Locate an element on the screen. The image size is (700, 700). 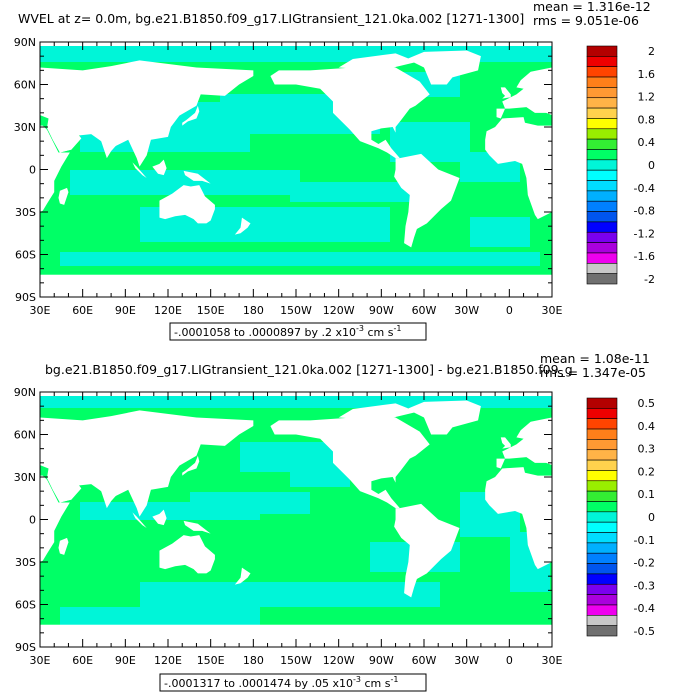
x-tick-label: 30E is located at coordinates (40, 660).